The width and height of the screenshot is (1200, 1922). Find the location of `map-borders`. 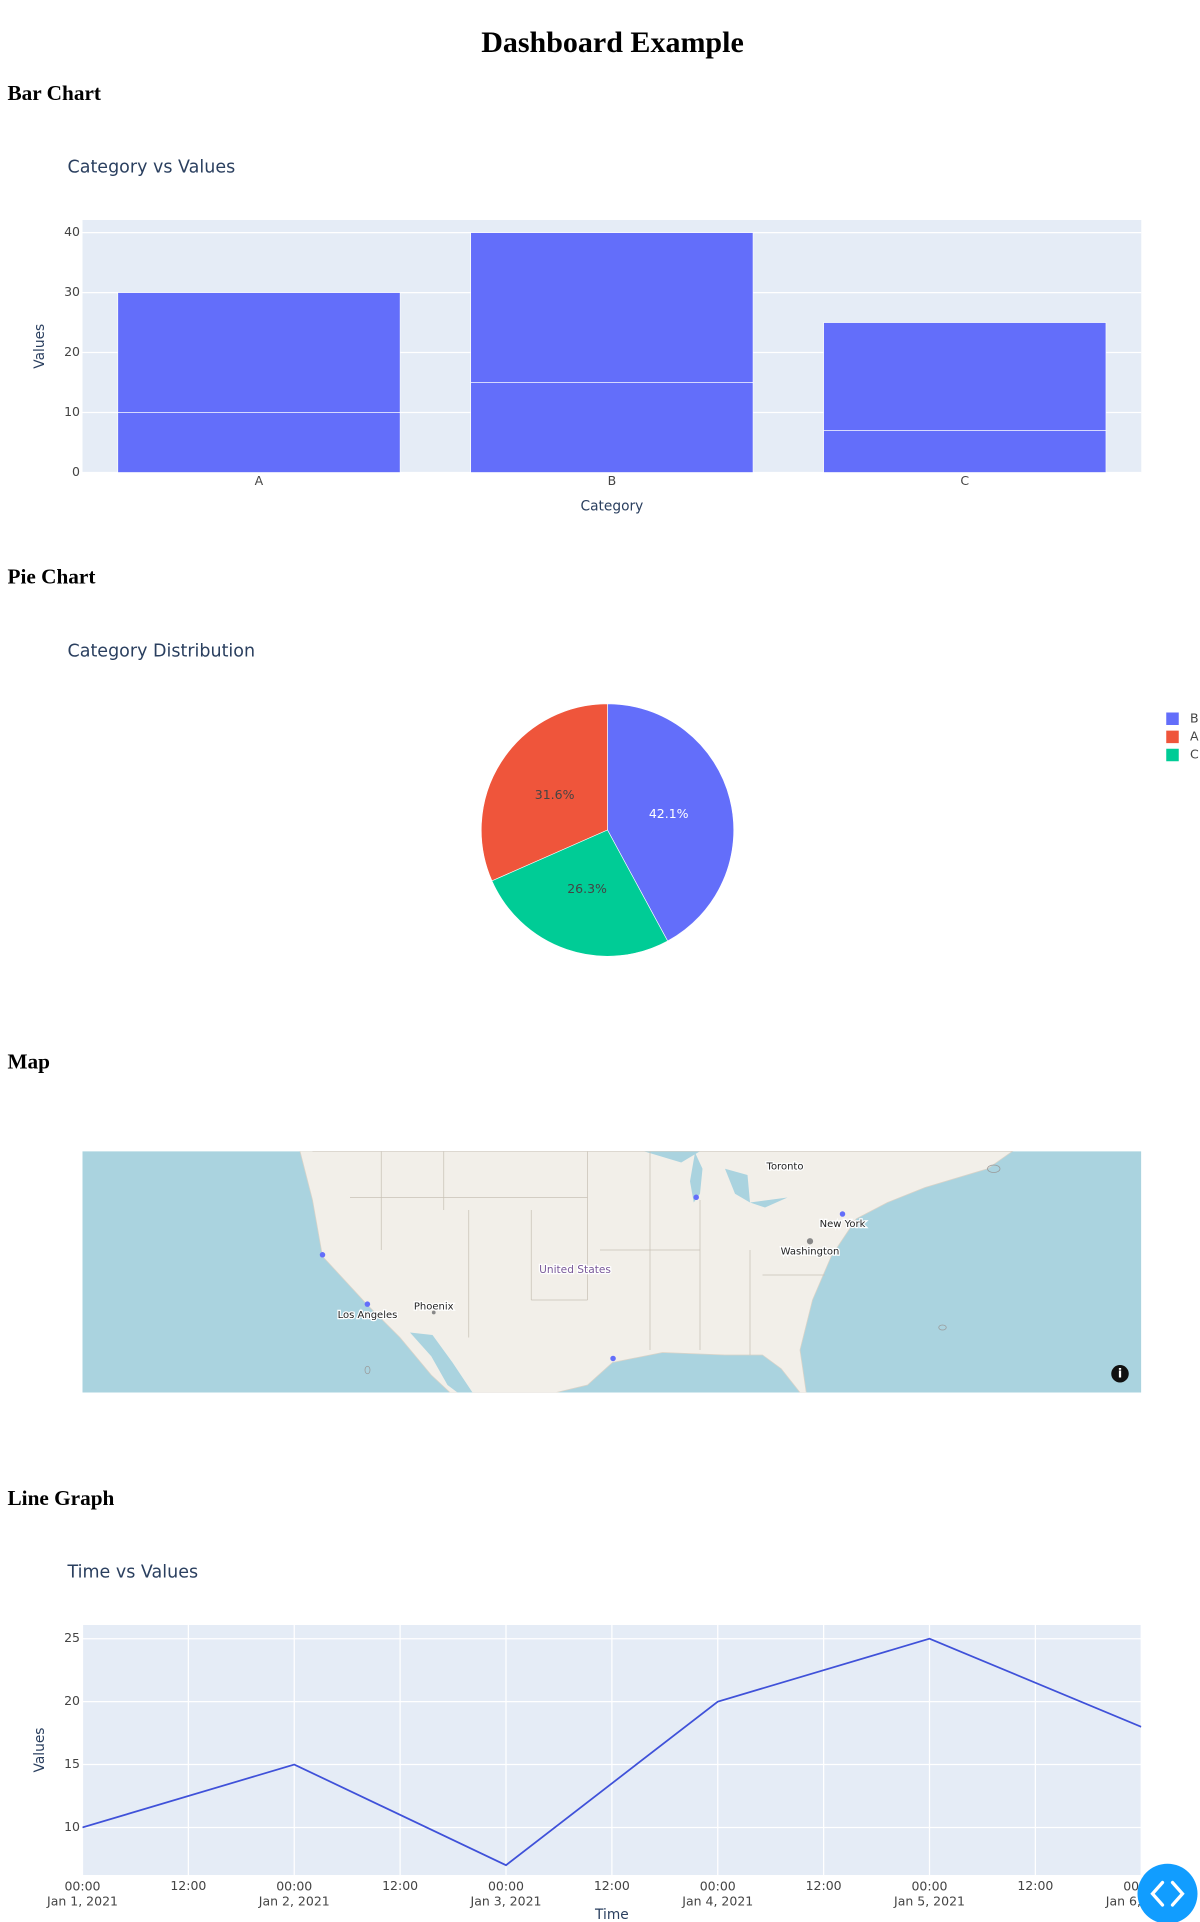

map-borders is located at coordinates (662, 1253).